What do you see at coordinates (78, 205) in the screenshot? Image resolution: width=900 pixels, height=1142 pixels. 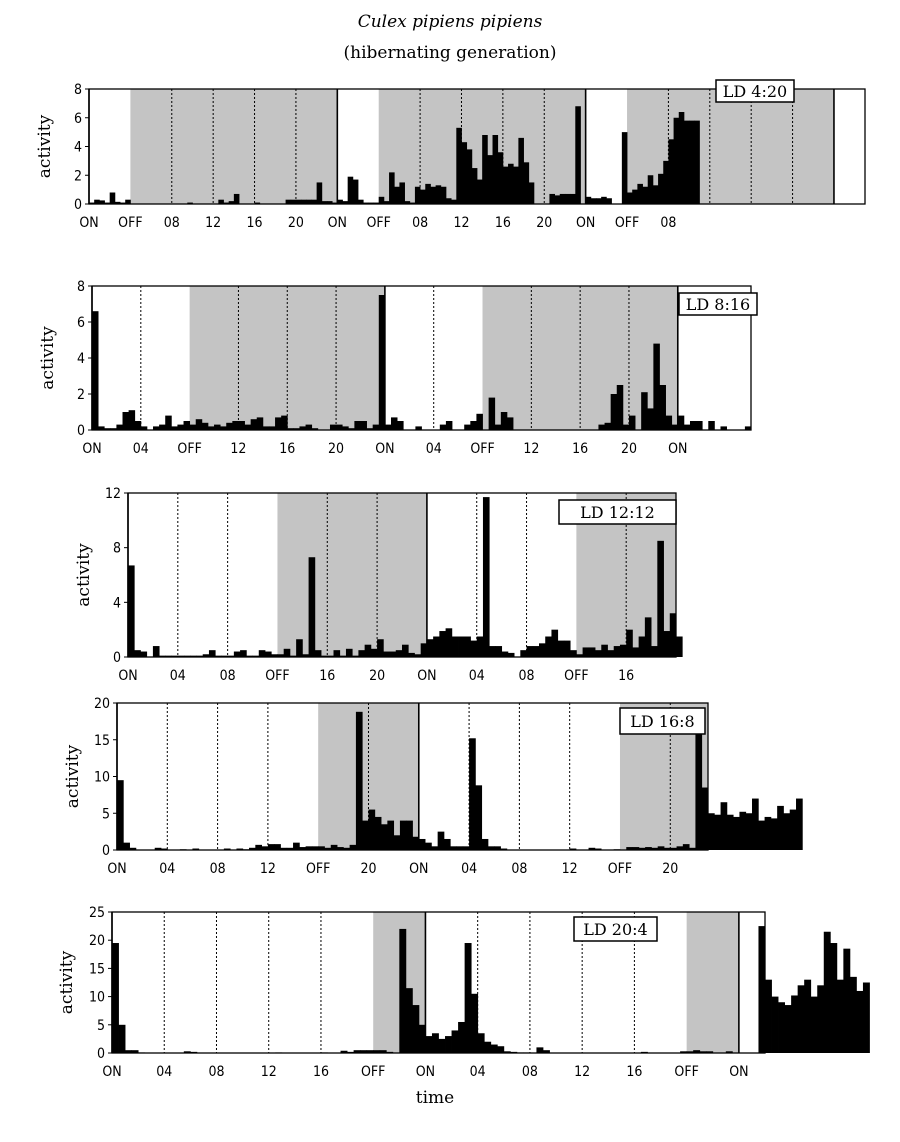 I see `y-tick-label: 0` at bounding box center [78, 205].